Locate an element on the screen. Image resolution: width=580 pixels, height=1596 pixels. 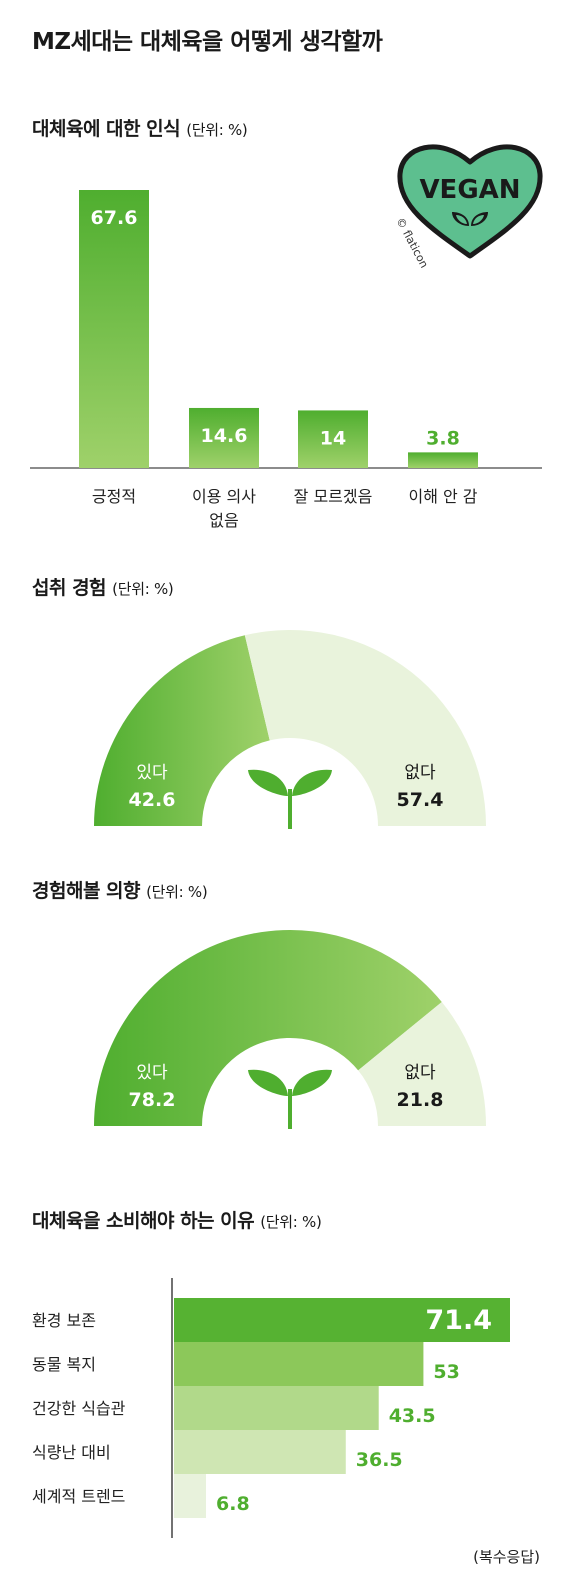
bar-value-label: 14.6 is located at coordinates (224, 436).